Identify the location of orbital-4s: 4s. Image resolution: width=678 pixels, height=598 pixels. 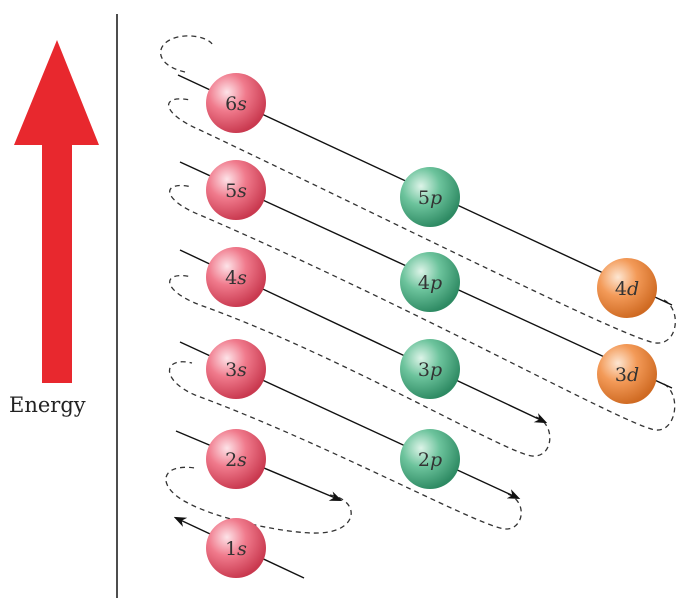
(236, 277).